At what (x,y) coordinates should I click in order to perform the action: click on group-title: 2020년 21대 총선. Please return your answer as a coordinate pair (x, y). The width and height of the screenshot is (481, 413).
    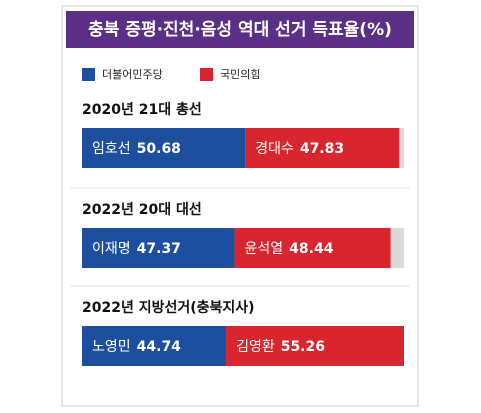
    Looking at the image, I should click on (142, 110).